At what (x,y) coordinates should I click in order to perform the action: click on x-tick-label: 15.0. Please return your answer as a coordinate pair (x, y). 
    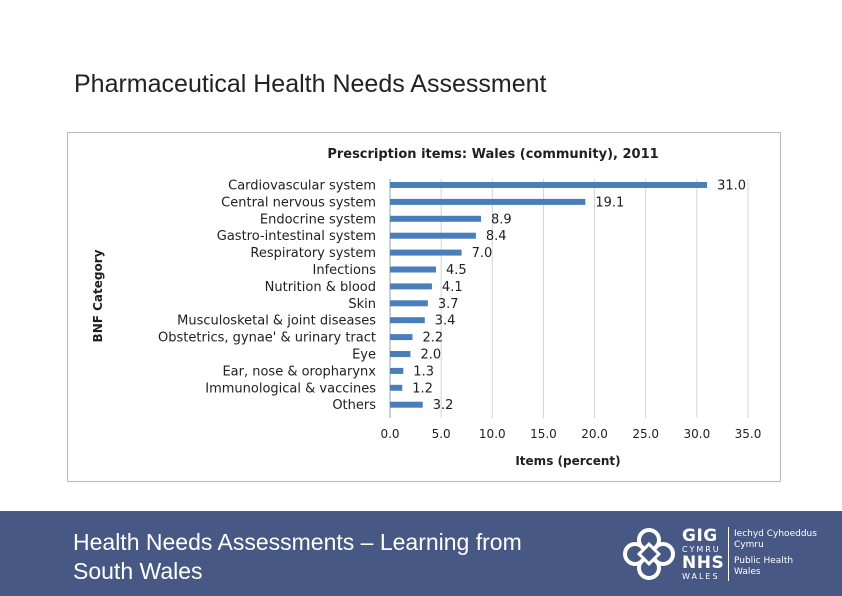
    Looking at the image, I should click on (543, 434).